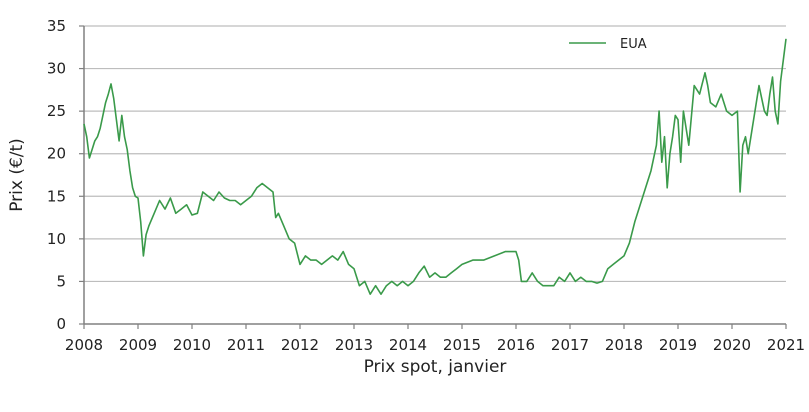  Describe the element at coordinates (138, 345) in the screenshot. I see `x-tick-label: 2009` at that location.